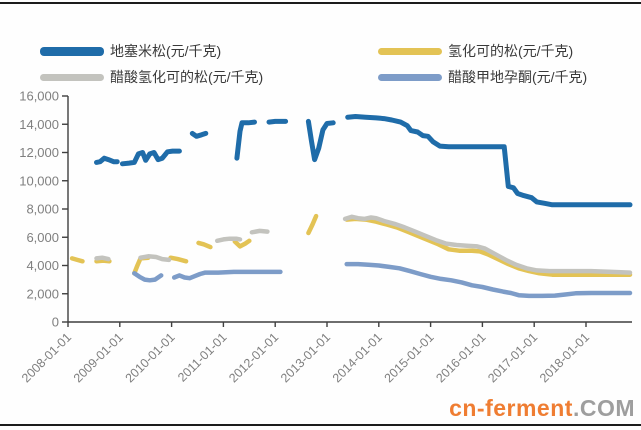 The image size is (641, 430). What do you see at coordinates (564, 357) in the screenshot?
I see `x-tick-label: 2018-01-01` at bounding box center [564, 357].